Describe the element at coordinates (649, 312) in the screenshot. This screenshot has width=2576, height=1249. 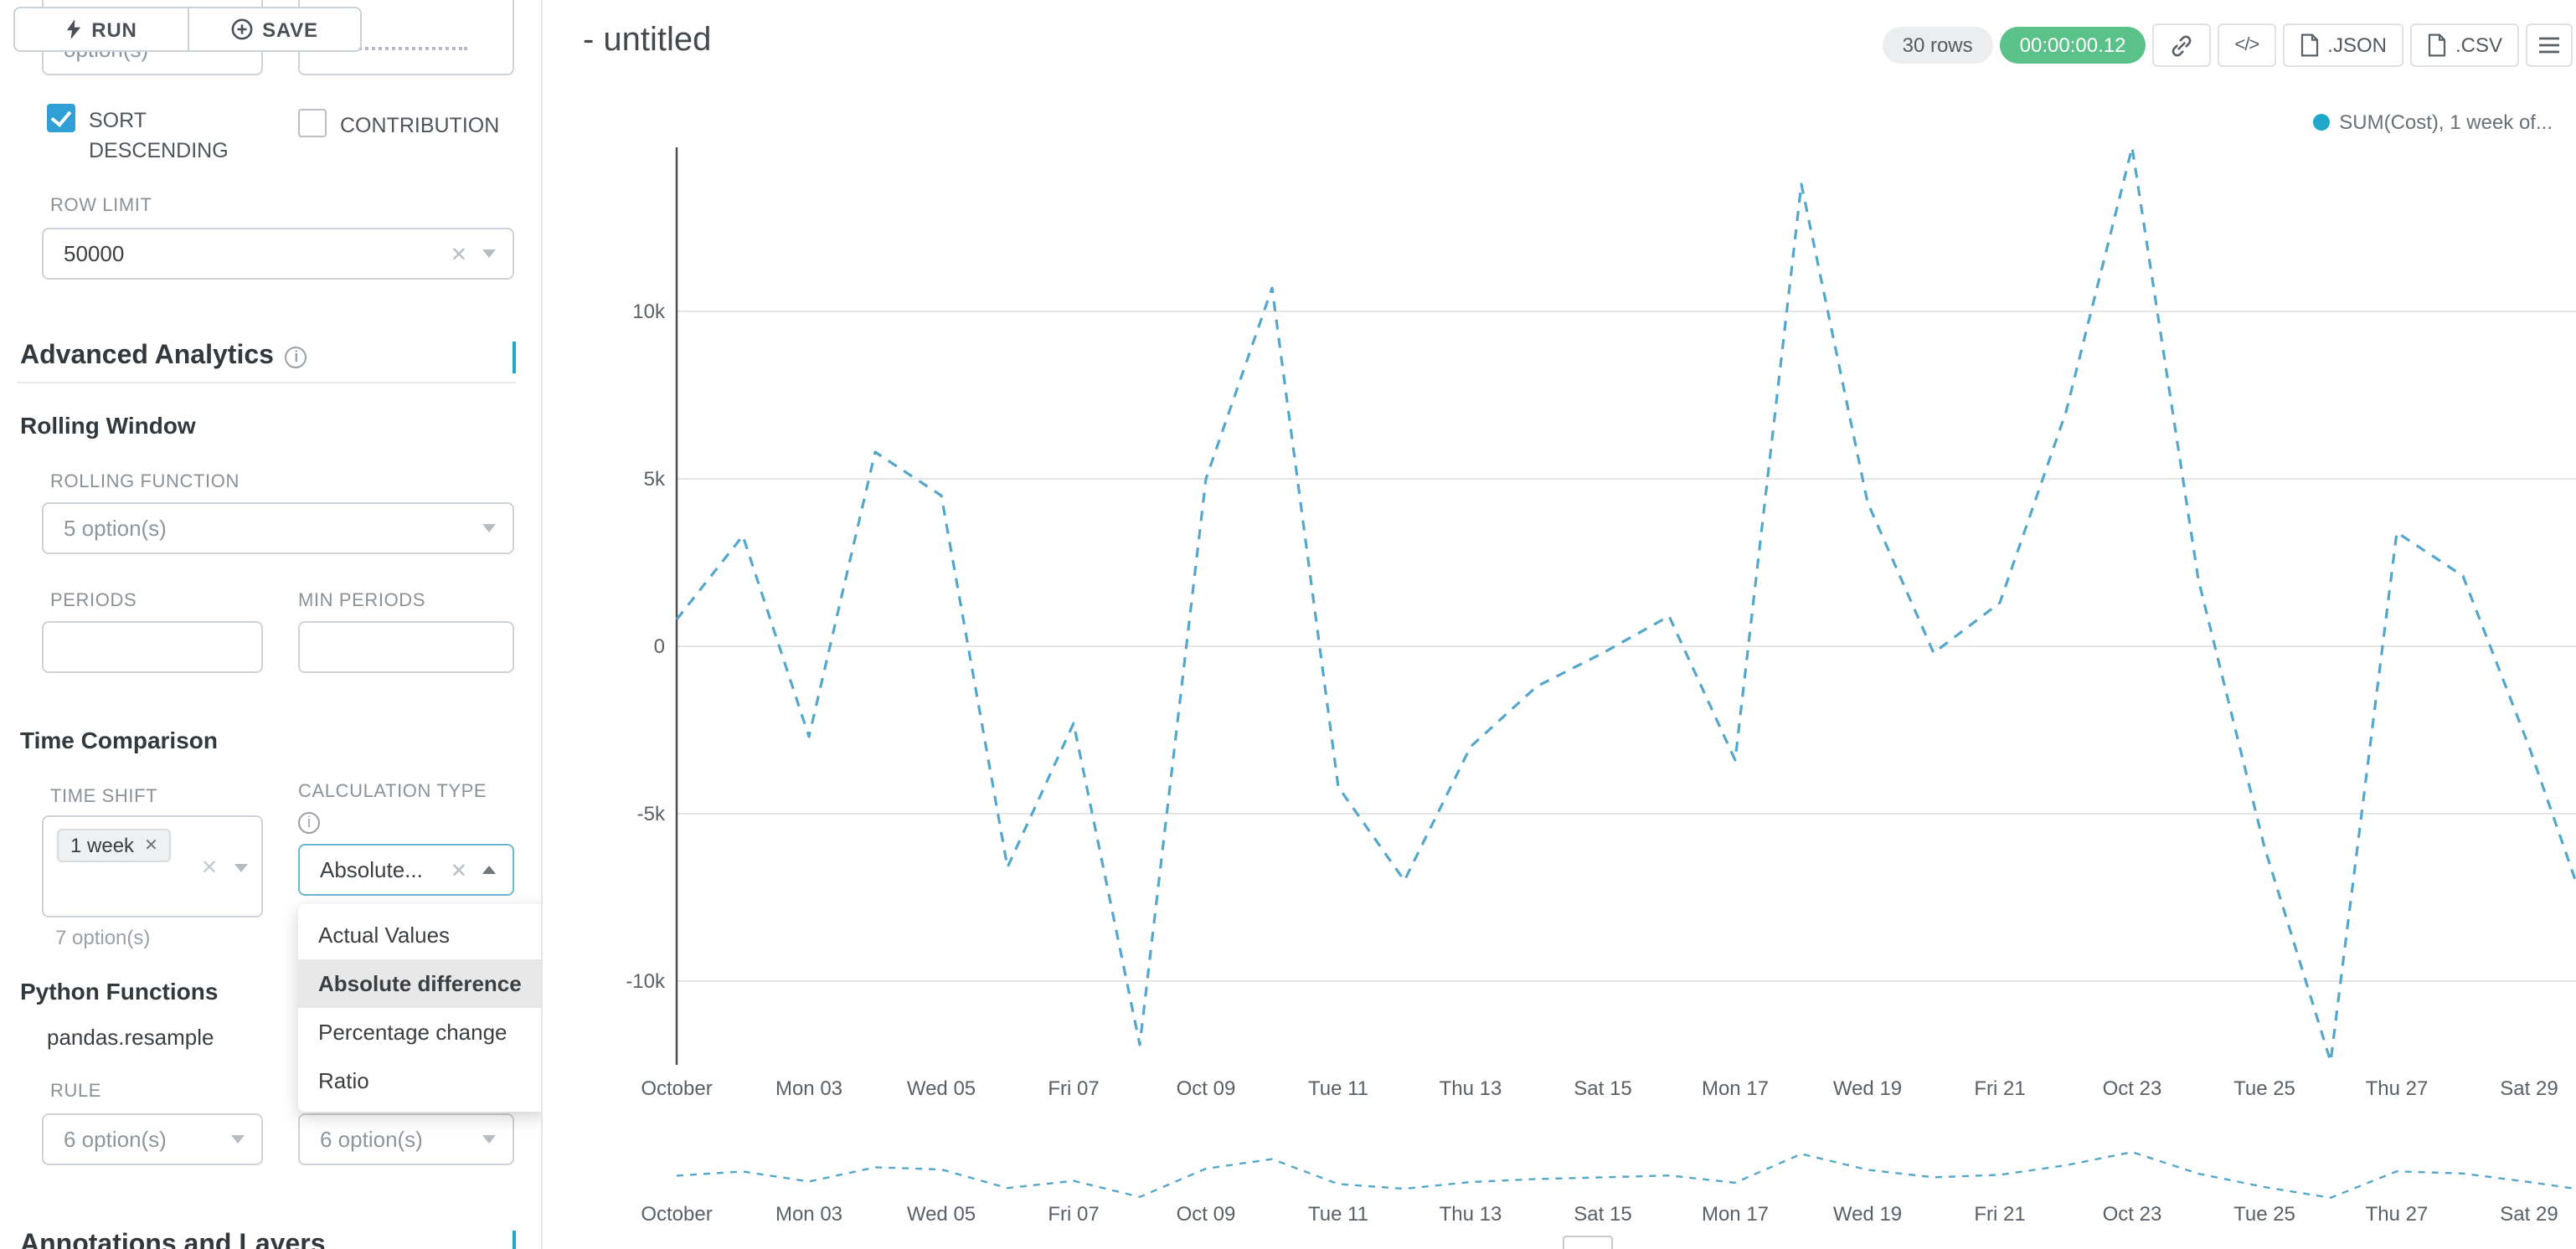
I see `svg-text: 10k` at that location.